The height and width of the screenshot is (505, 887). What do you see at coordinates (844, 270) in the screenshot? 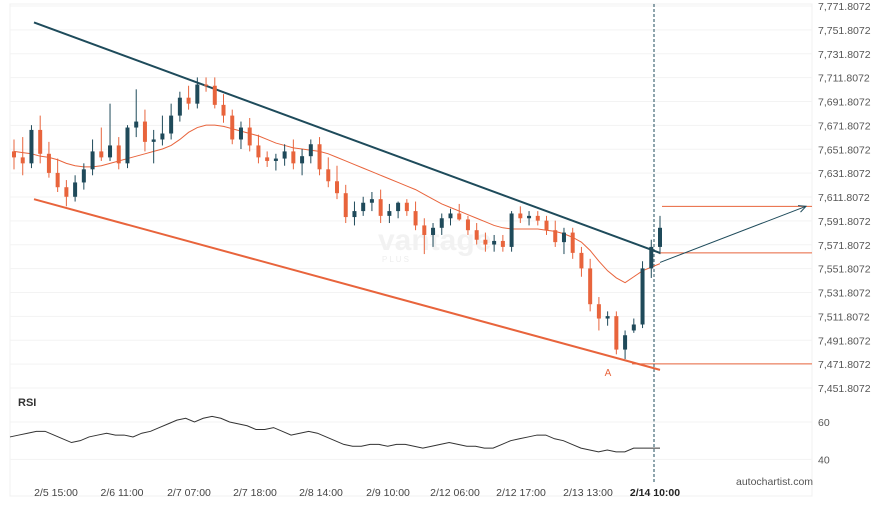
I see `price-tick-label: 7,551.8072` at bounding box center [844, 270].